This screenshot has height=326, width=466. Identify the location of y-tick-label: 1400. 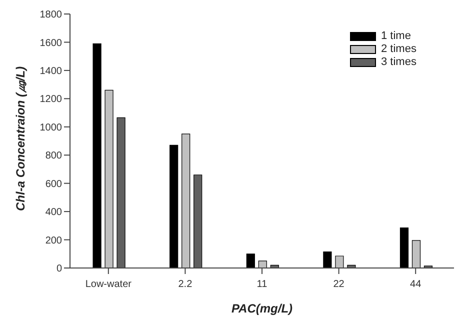
(51, 71).